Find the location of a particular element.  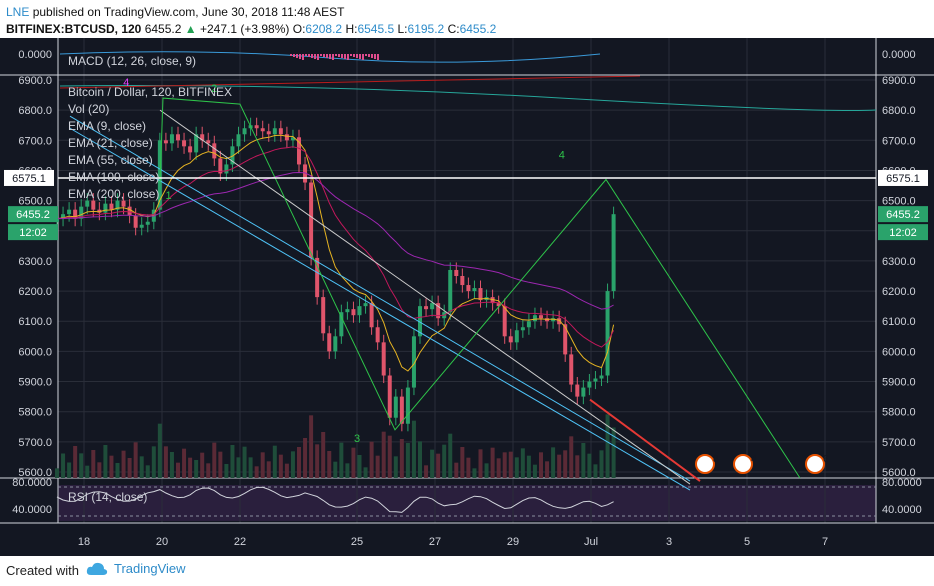

y-tick-right: 6300.0 is located at coordinates (899, 262).